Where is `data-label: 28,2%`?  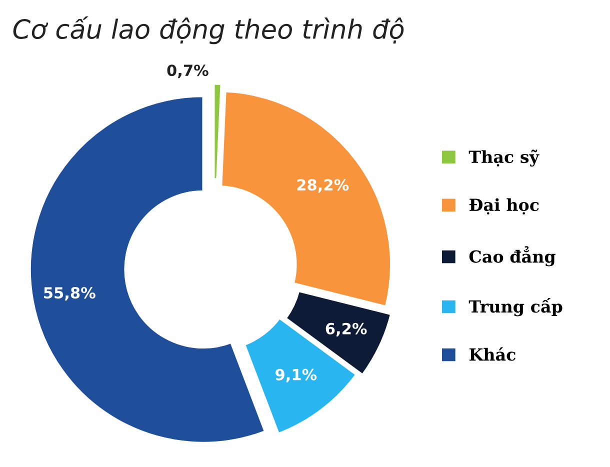 data-label: 28,2% is located at coordinates (323, 186).